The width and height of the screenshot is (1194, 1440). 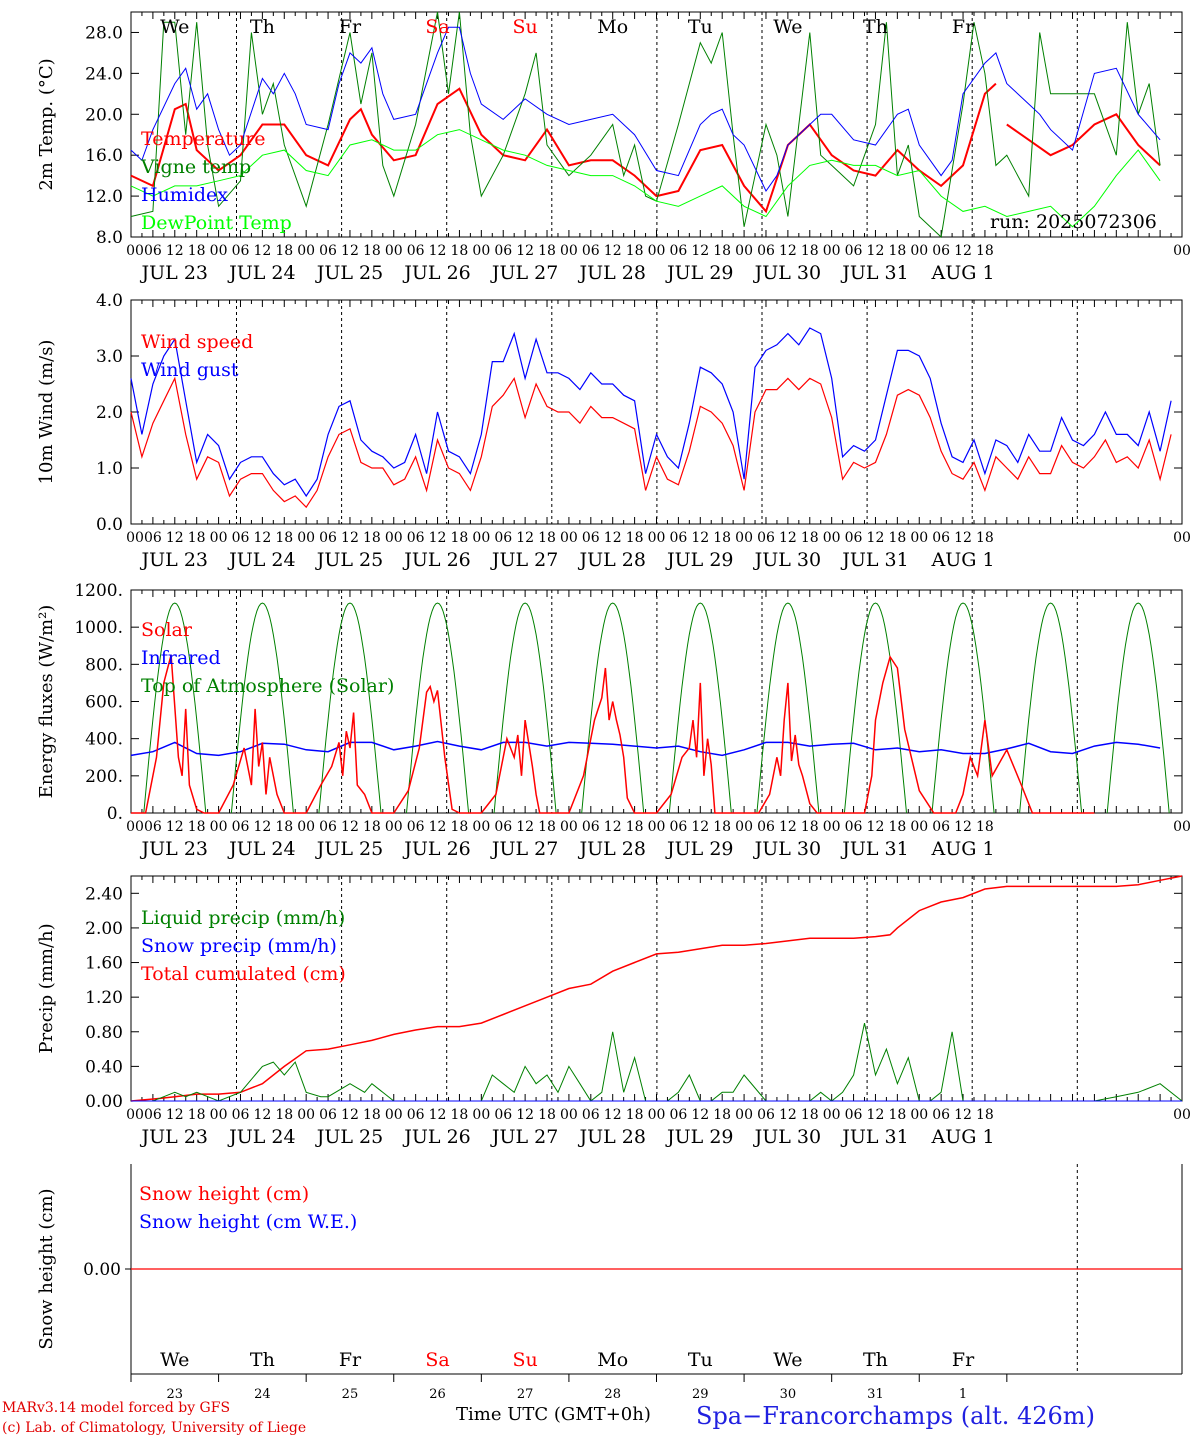 What do you see at coordinates (525, 1394) in the screenshot?
I see `date-number: 27` at bounding box center [525, 1394].